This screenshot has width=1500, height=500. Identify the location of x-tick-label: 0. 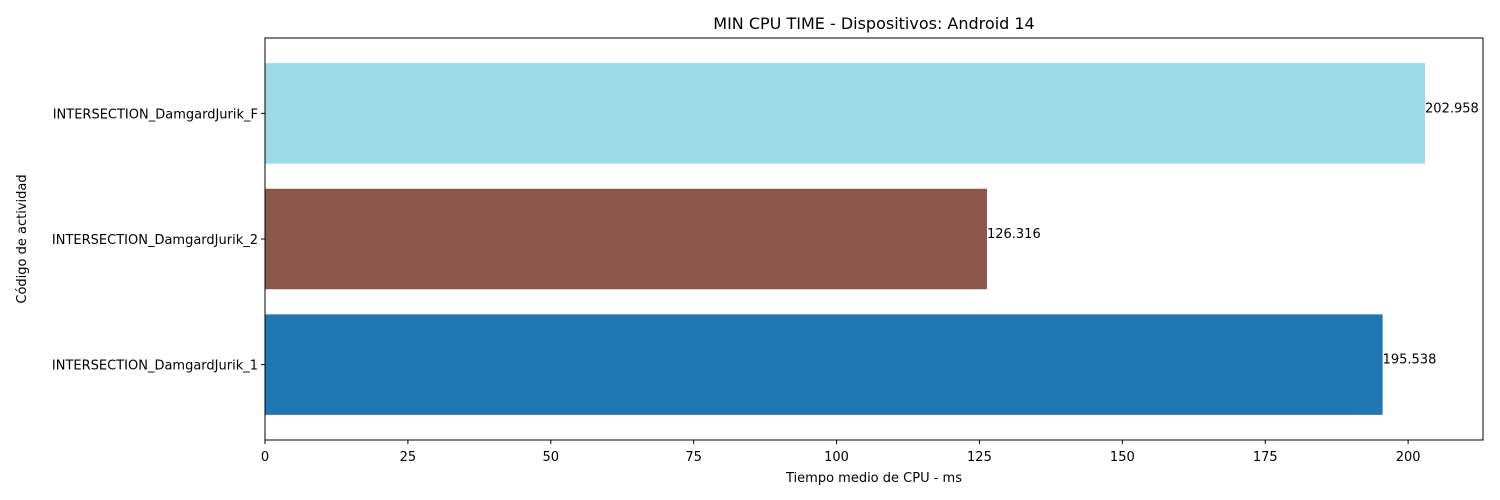
(265, 457).